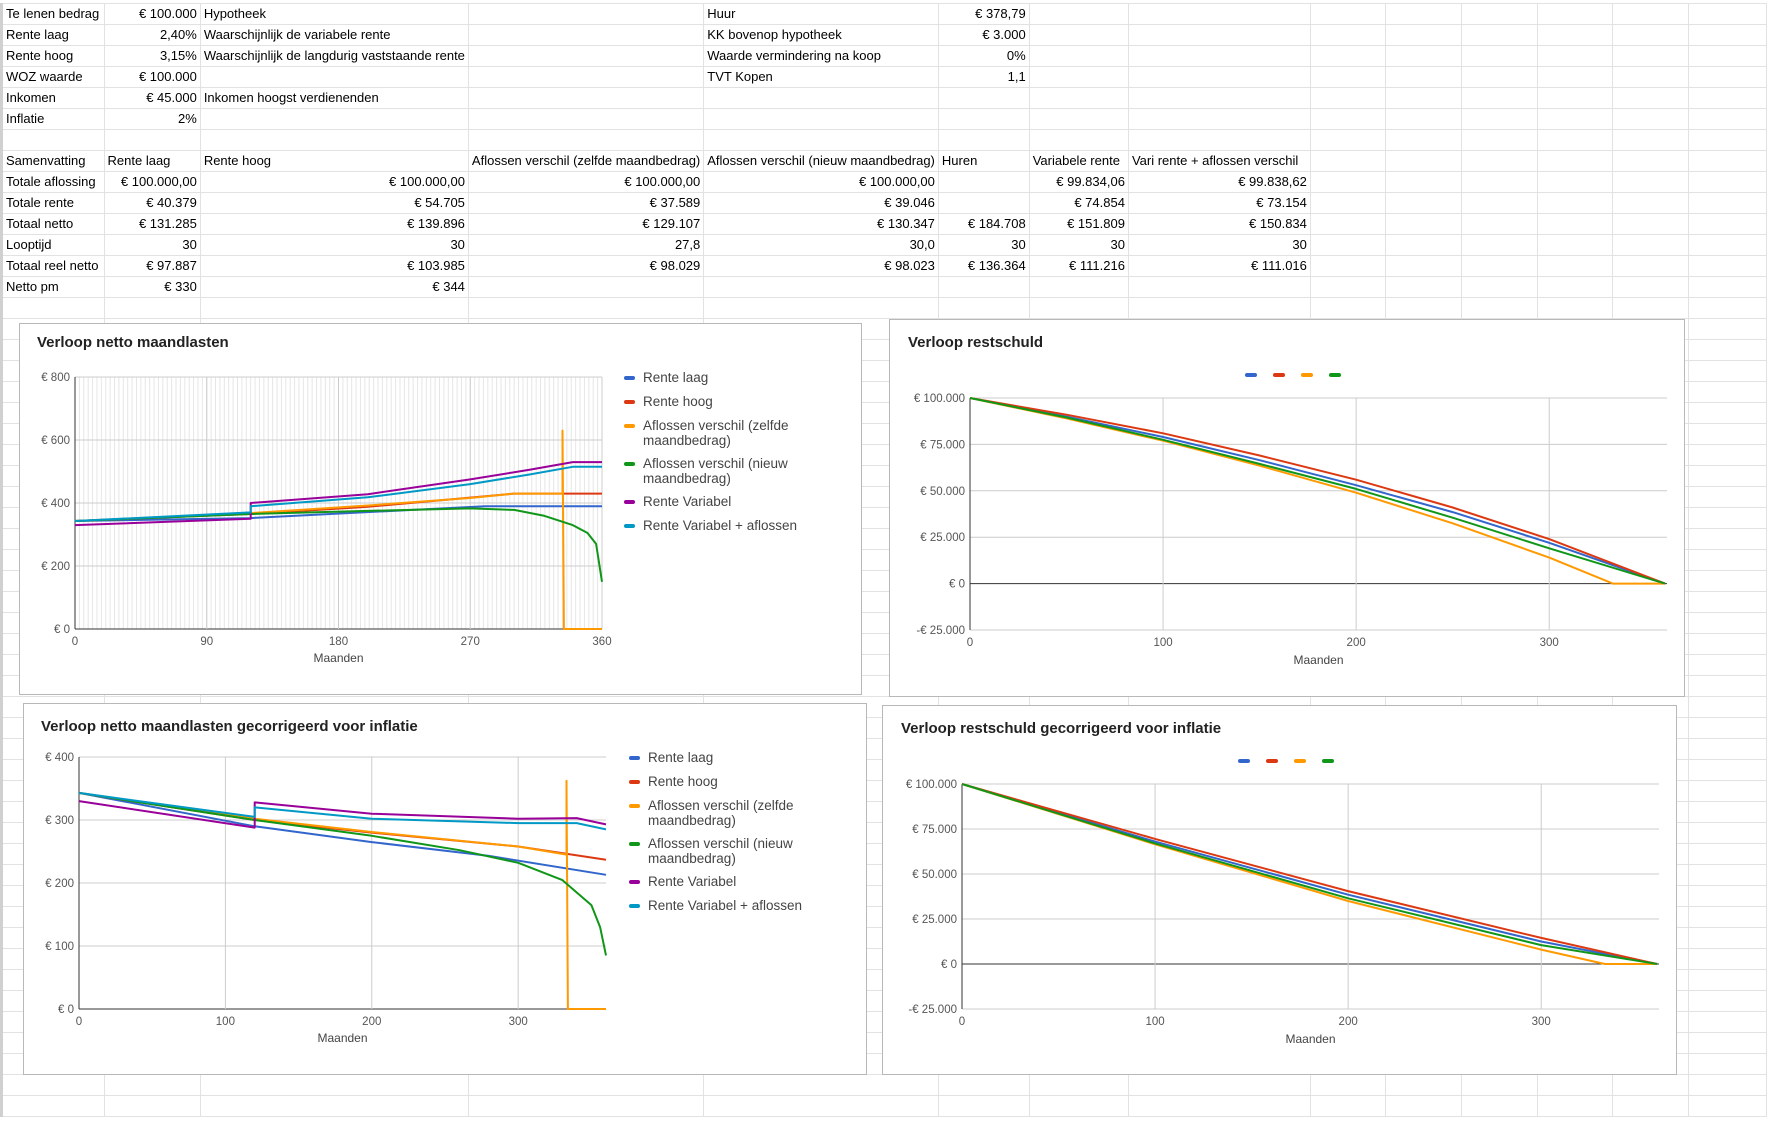  What do you see at coordinates (52, 287) in the screenshot?
I see `sheet-cell: Netto pm` at bounding box center [52, 287].